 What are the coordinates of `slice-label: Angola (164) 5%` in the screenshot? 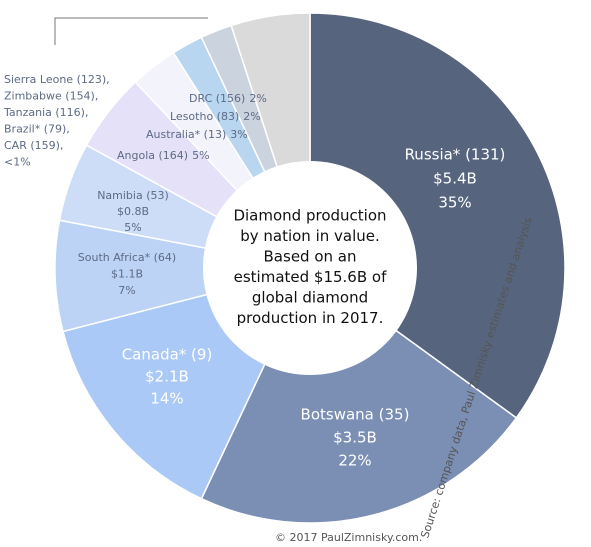 It's located at (163, 155).